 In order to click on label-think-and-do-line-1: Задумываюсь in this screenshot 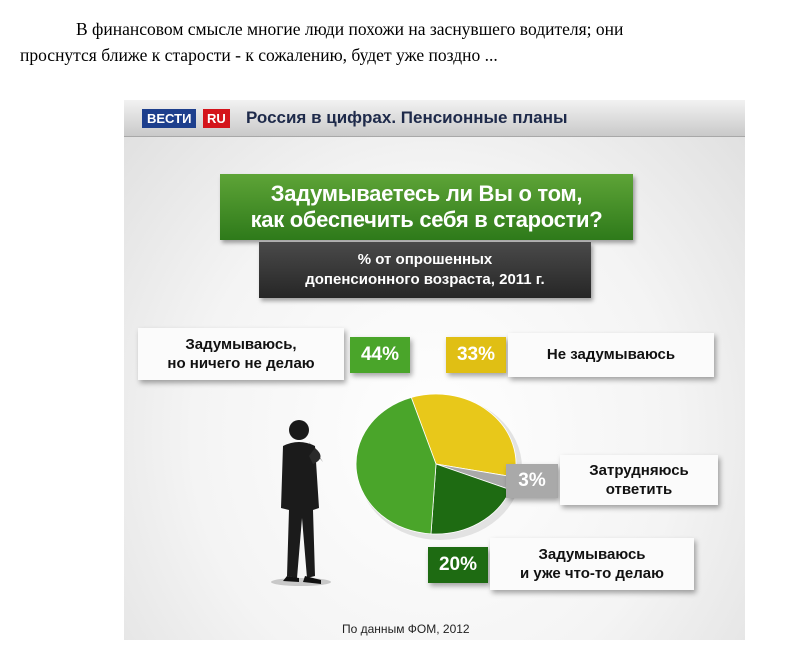, I will do `click(592, 554)`.